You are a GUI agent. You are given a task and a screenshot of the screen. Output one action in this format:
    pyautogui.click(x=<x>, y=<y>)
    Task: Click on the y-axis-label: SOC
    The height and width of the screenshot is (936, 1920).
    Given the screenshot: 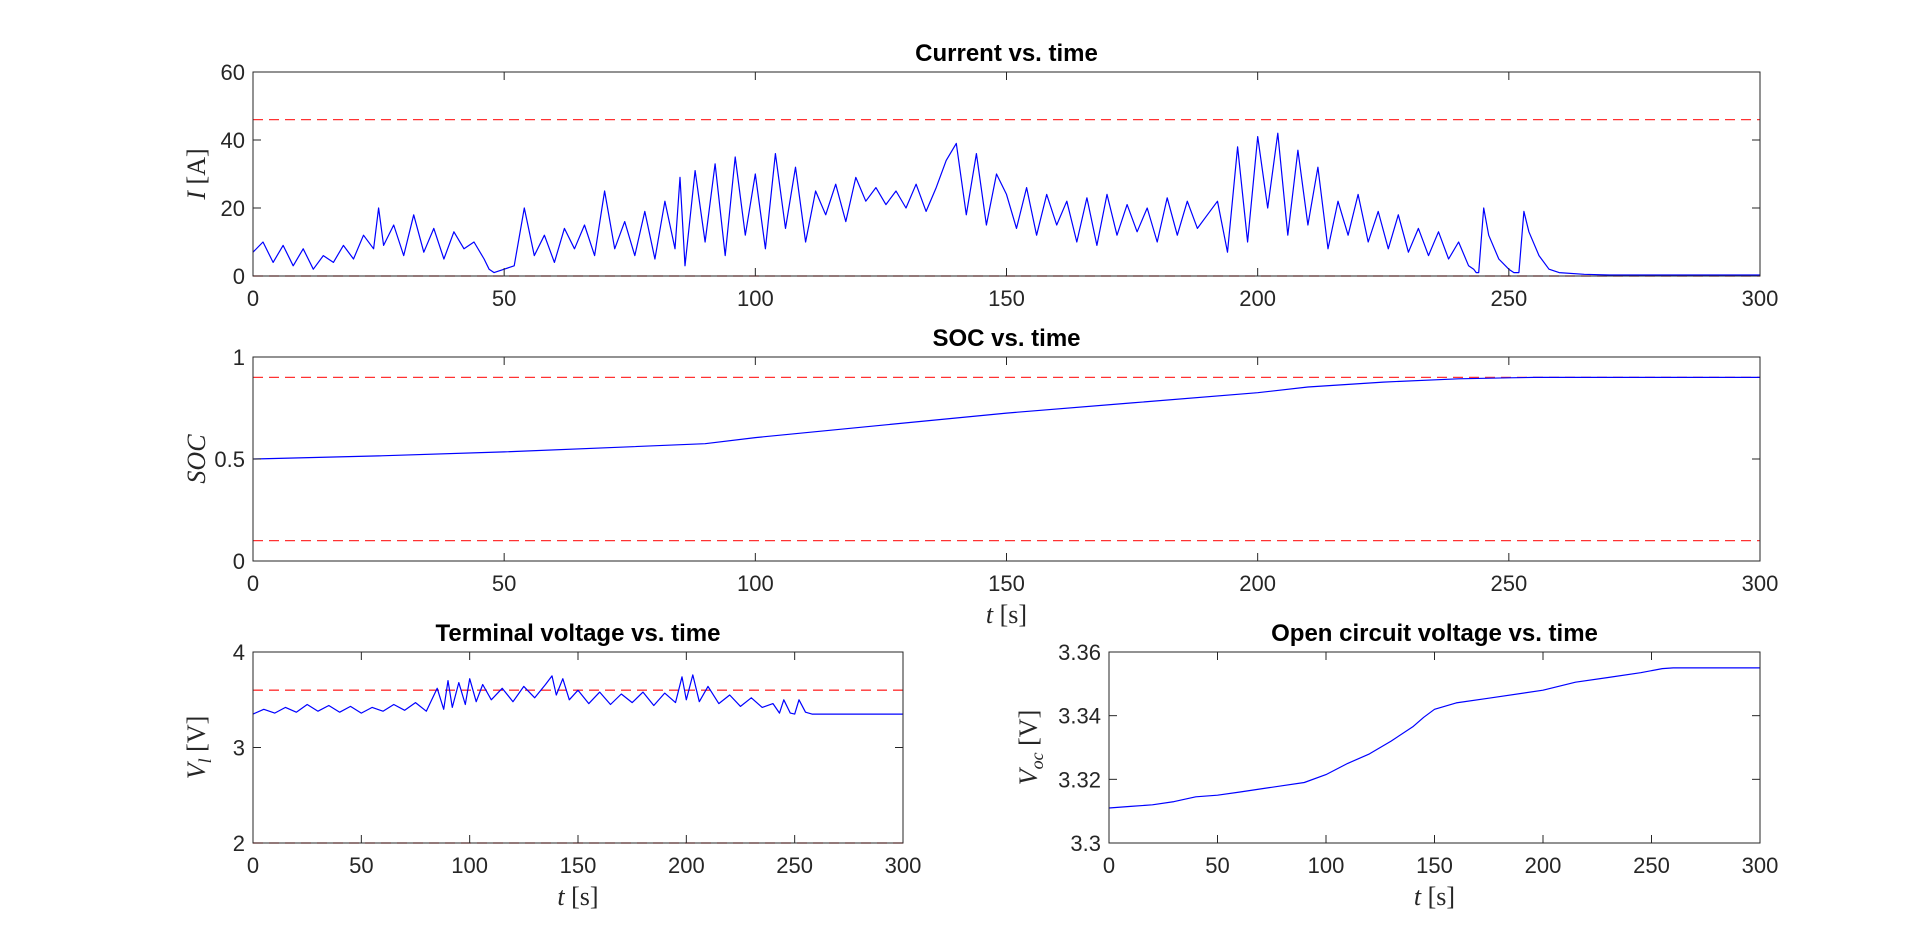 What is the action you would take?
    pyautogui.click(x=196, y=459)
    